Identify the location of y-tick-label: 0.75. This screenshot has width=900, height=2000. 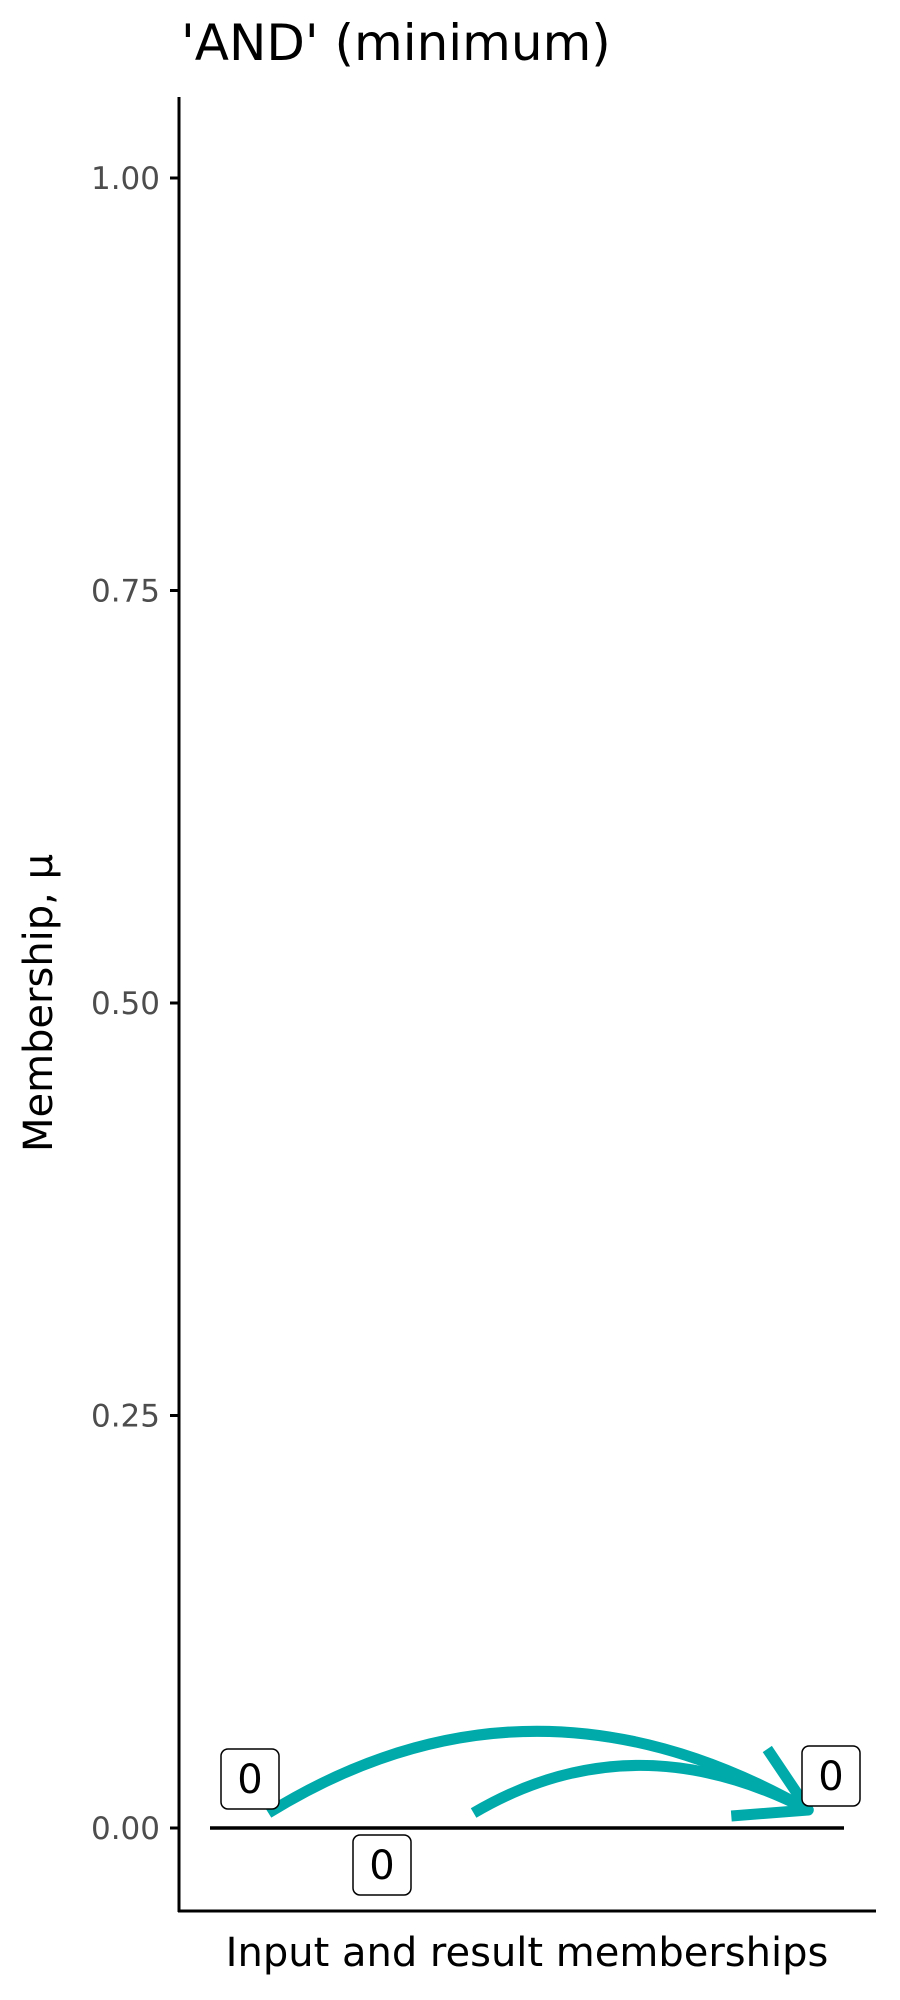
(125, 592).